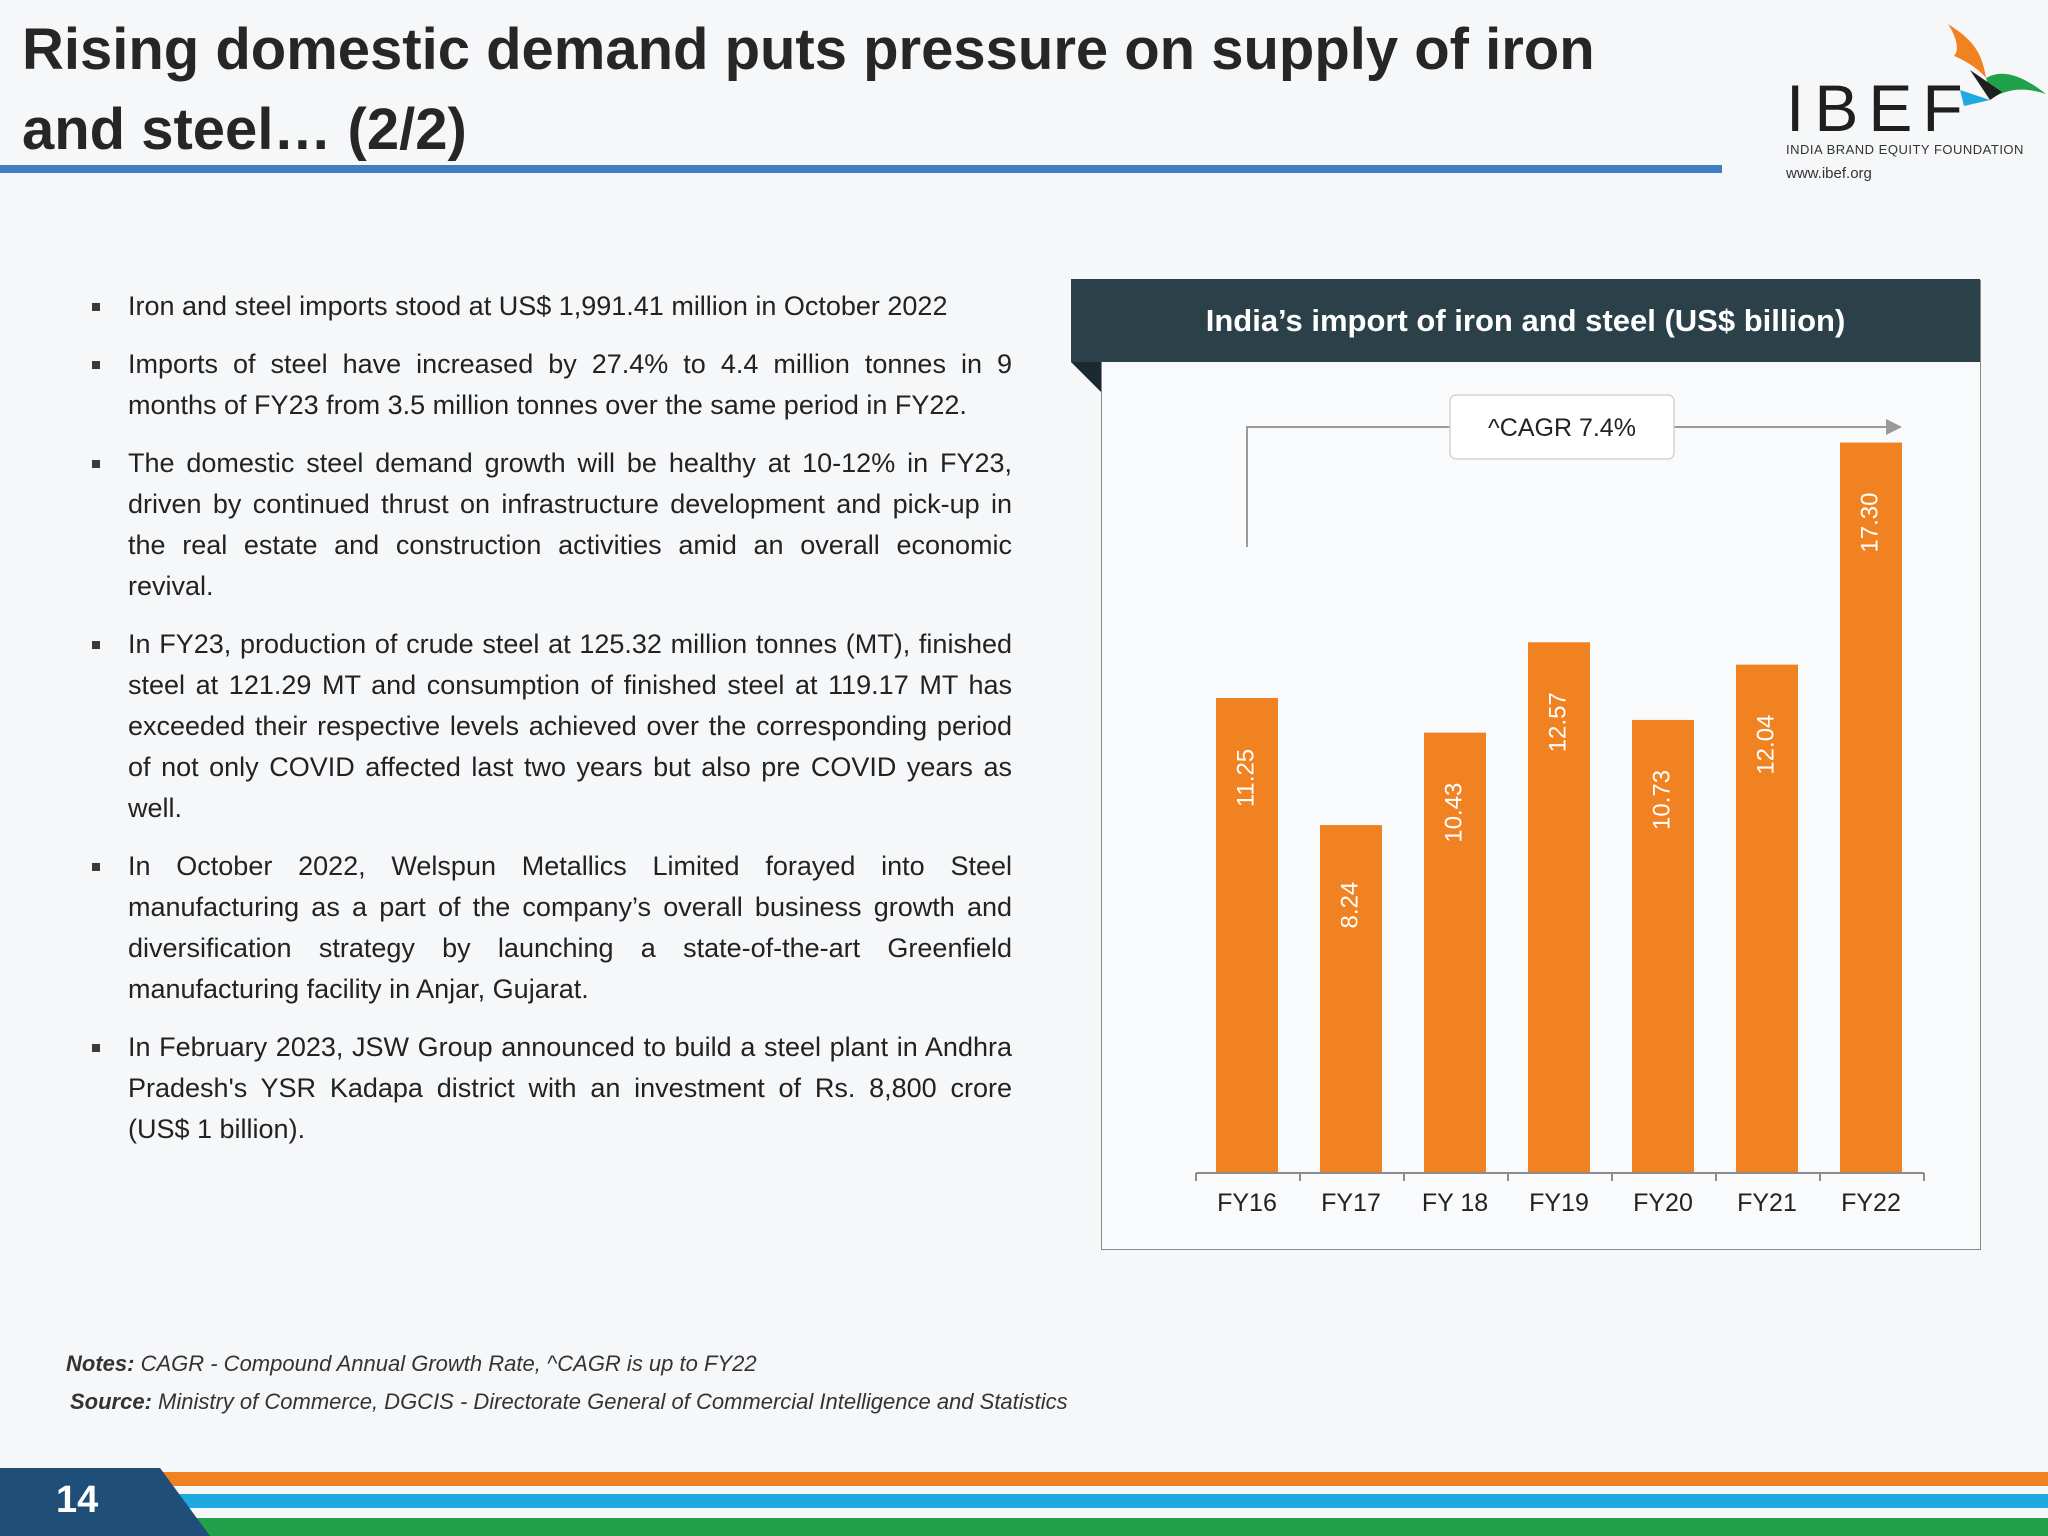 The image size is (2048, 1536). I want to click on cagr-label: ^CAGR 7.4%, so click(1562, 428).